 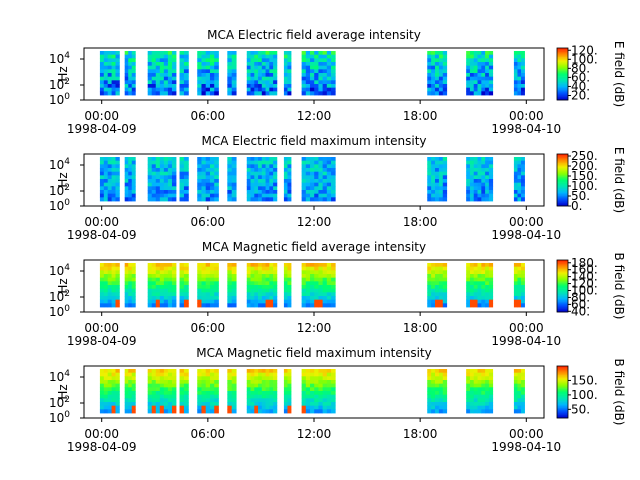 I want to click on x-tick-label: 00:00, so click(x=526, y=328).